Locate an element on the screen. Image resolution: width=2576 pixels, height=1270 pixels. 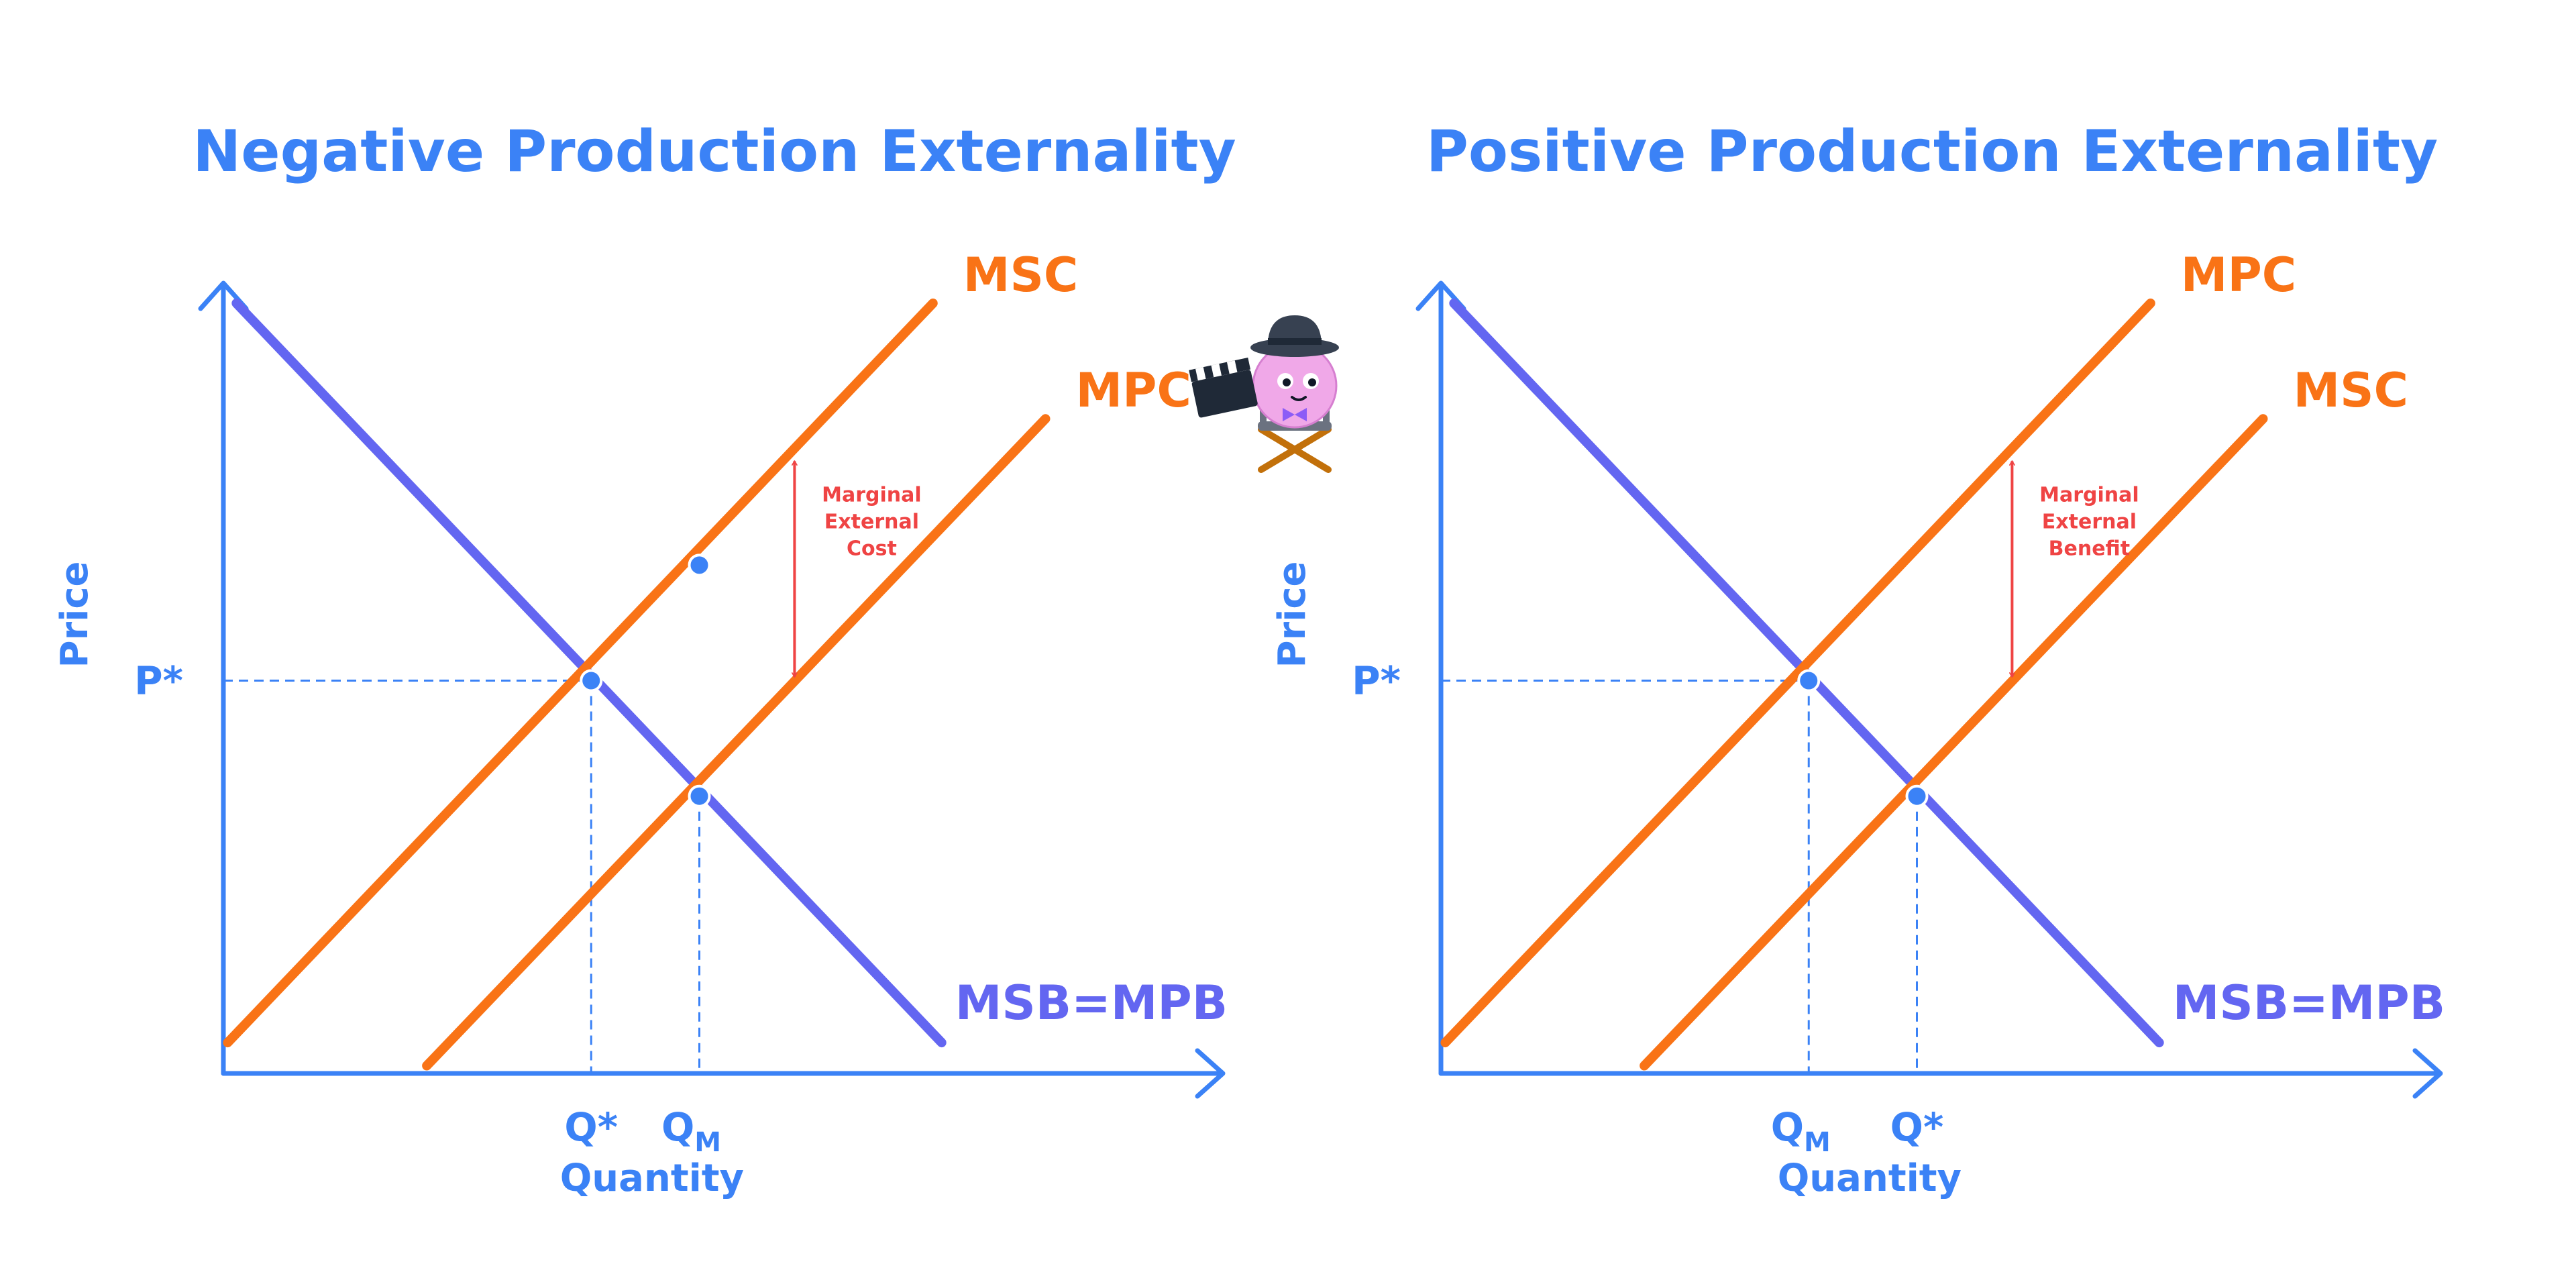
chart-title: Positive Production Externality is located at coordinates (1932, 151).